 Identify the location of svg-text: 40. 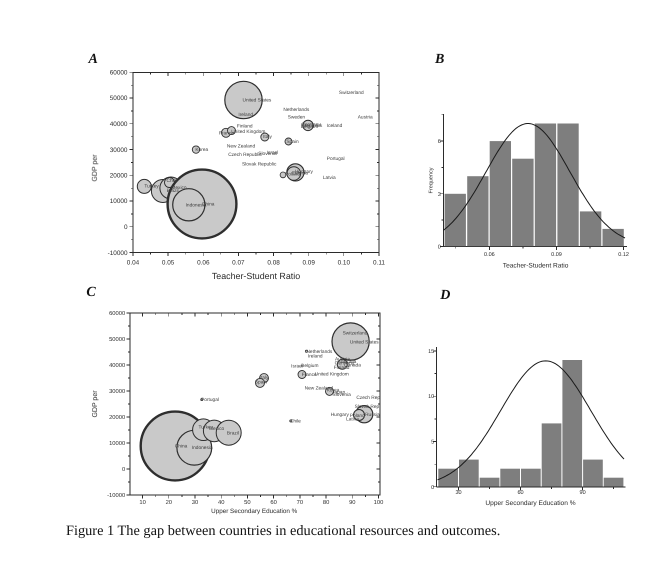
(221, 502).